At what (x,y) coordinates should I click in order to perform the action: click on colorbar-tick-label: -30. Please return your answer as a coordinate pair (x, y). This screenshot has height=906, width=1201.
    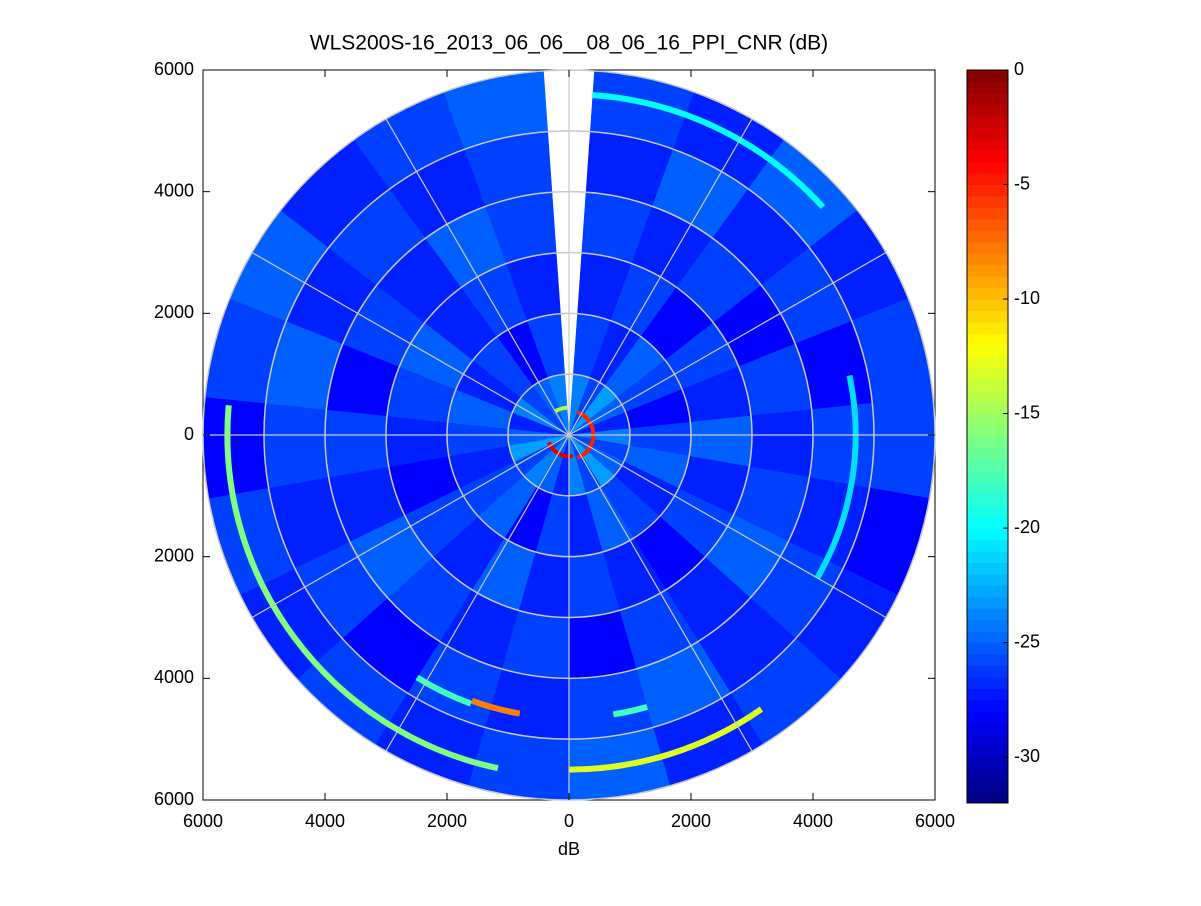
    Looking at the image, I should click on (1027, 756).